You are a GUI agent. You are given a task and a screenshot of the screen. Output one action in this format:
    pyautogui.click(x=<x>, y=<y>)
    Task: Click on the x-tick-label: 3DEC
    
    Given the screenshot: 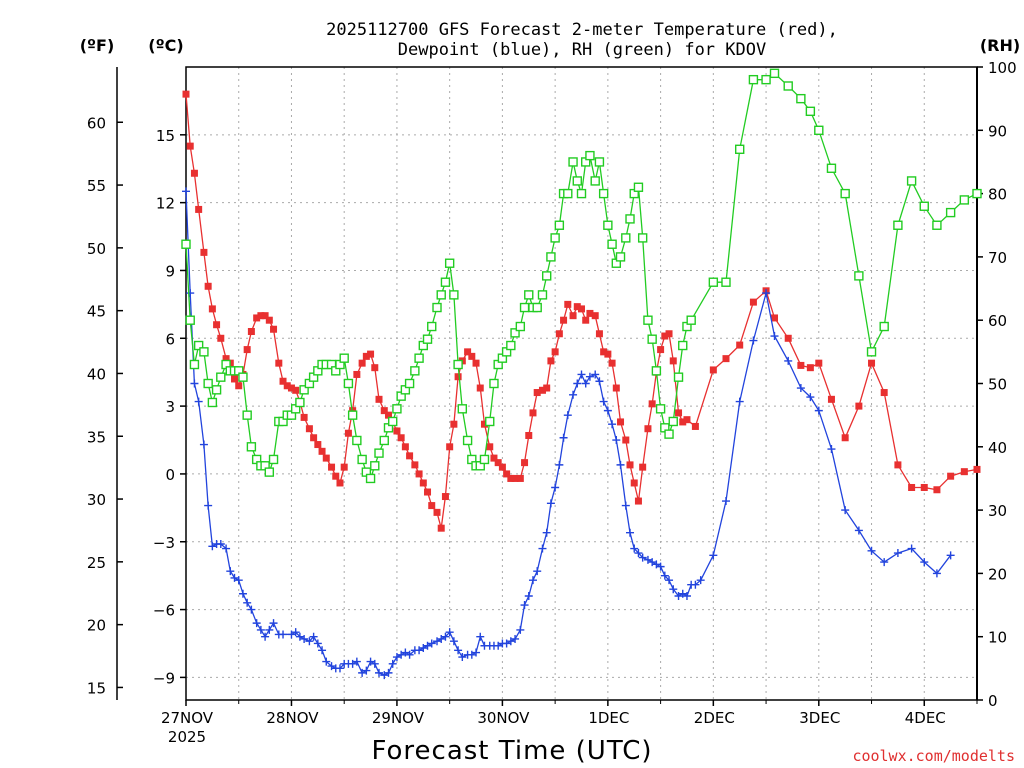 What is the action you would take?
    pyautogui.click(x=819, y=718)
    